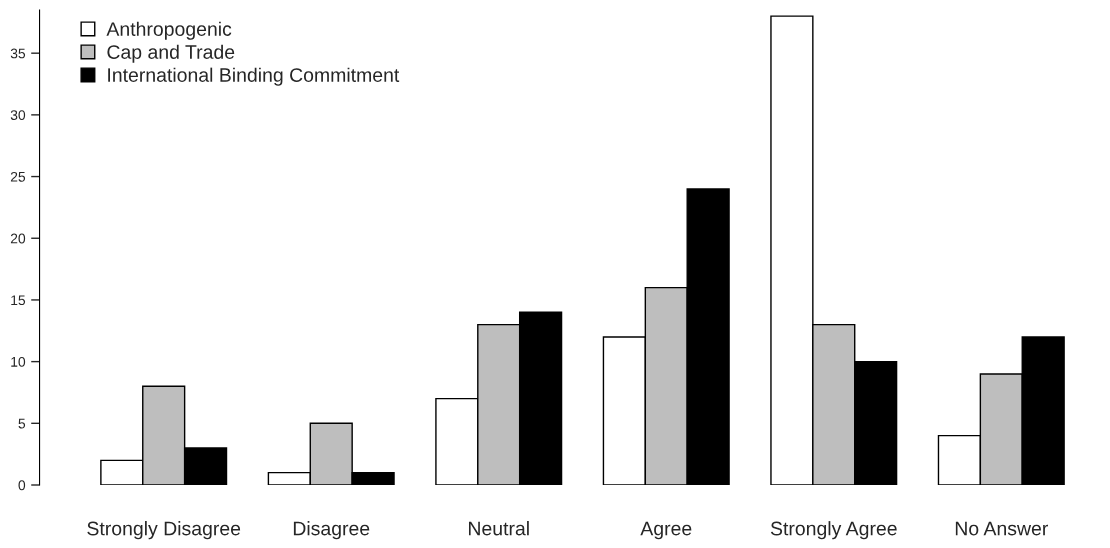  I want to click on y-tick-label: 15, so click(18, 300).